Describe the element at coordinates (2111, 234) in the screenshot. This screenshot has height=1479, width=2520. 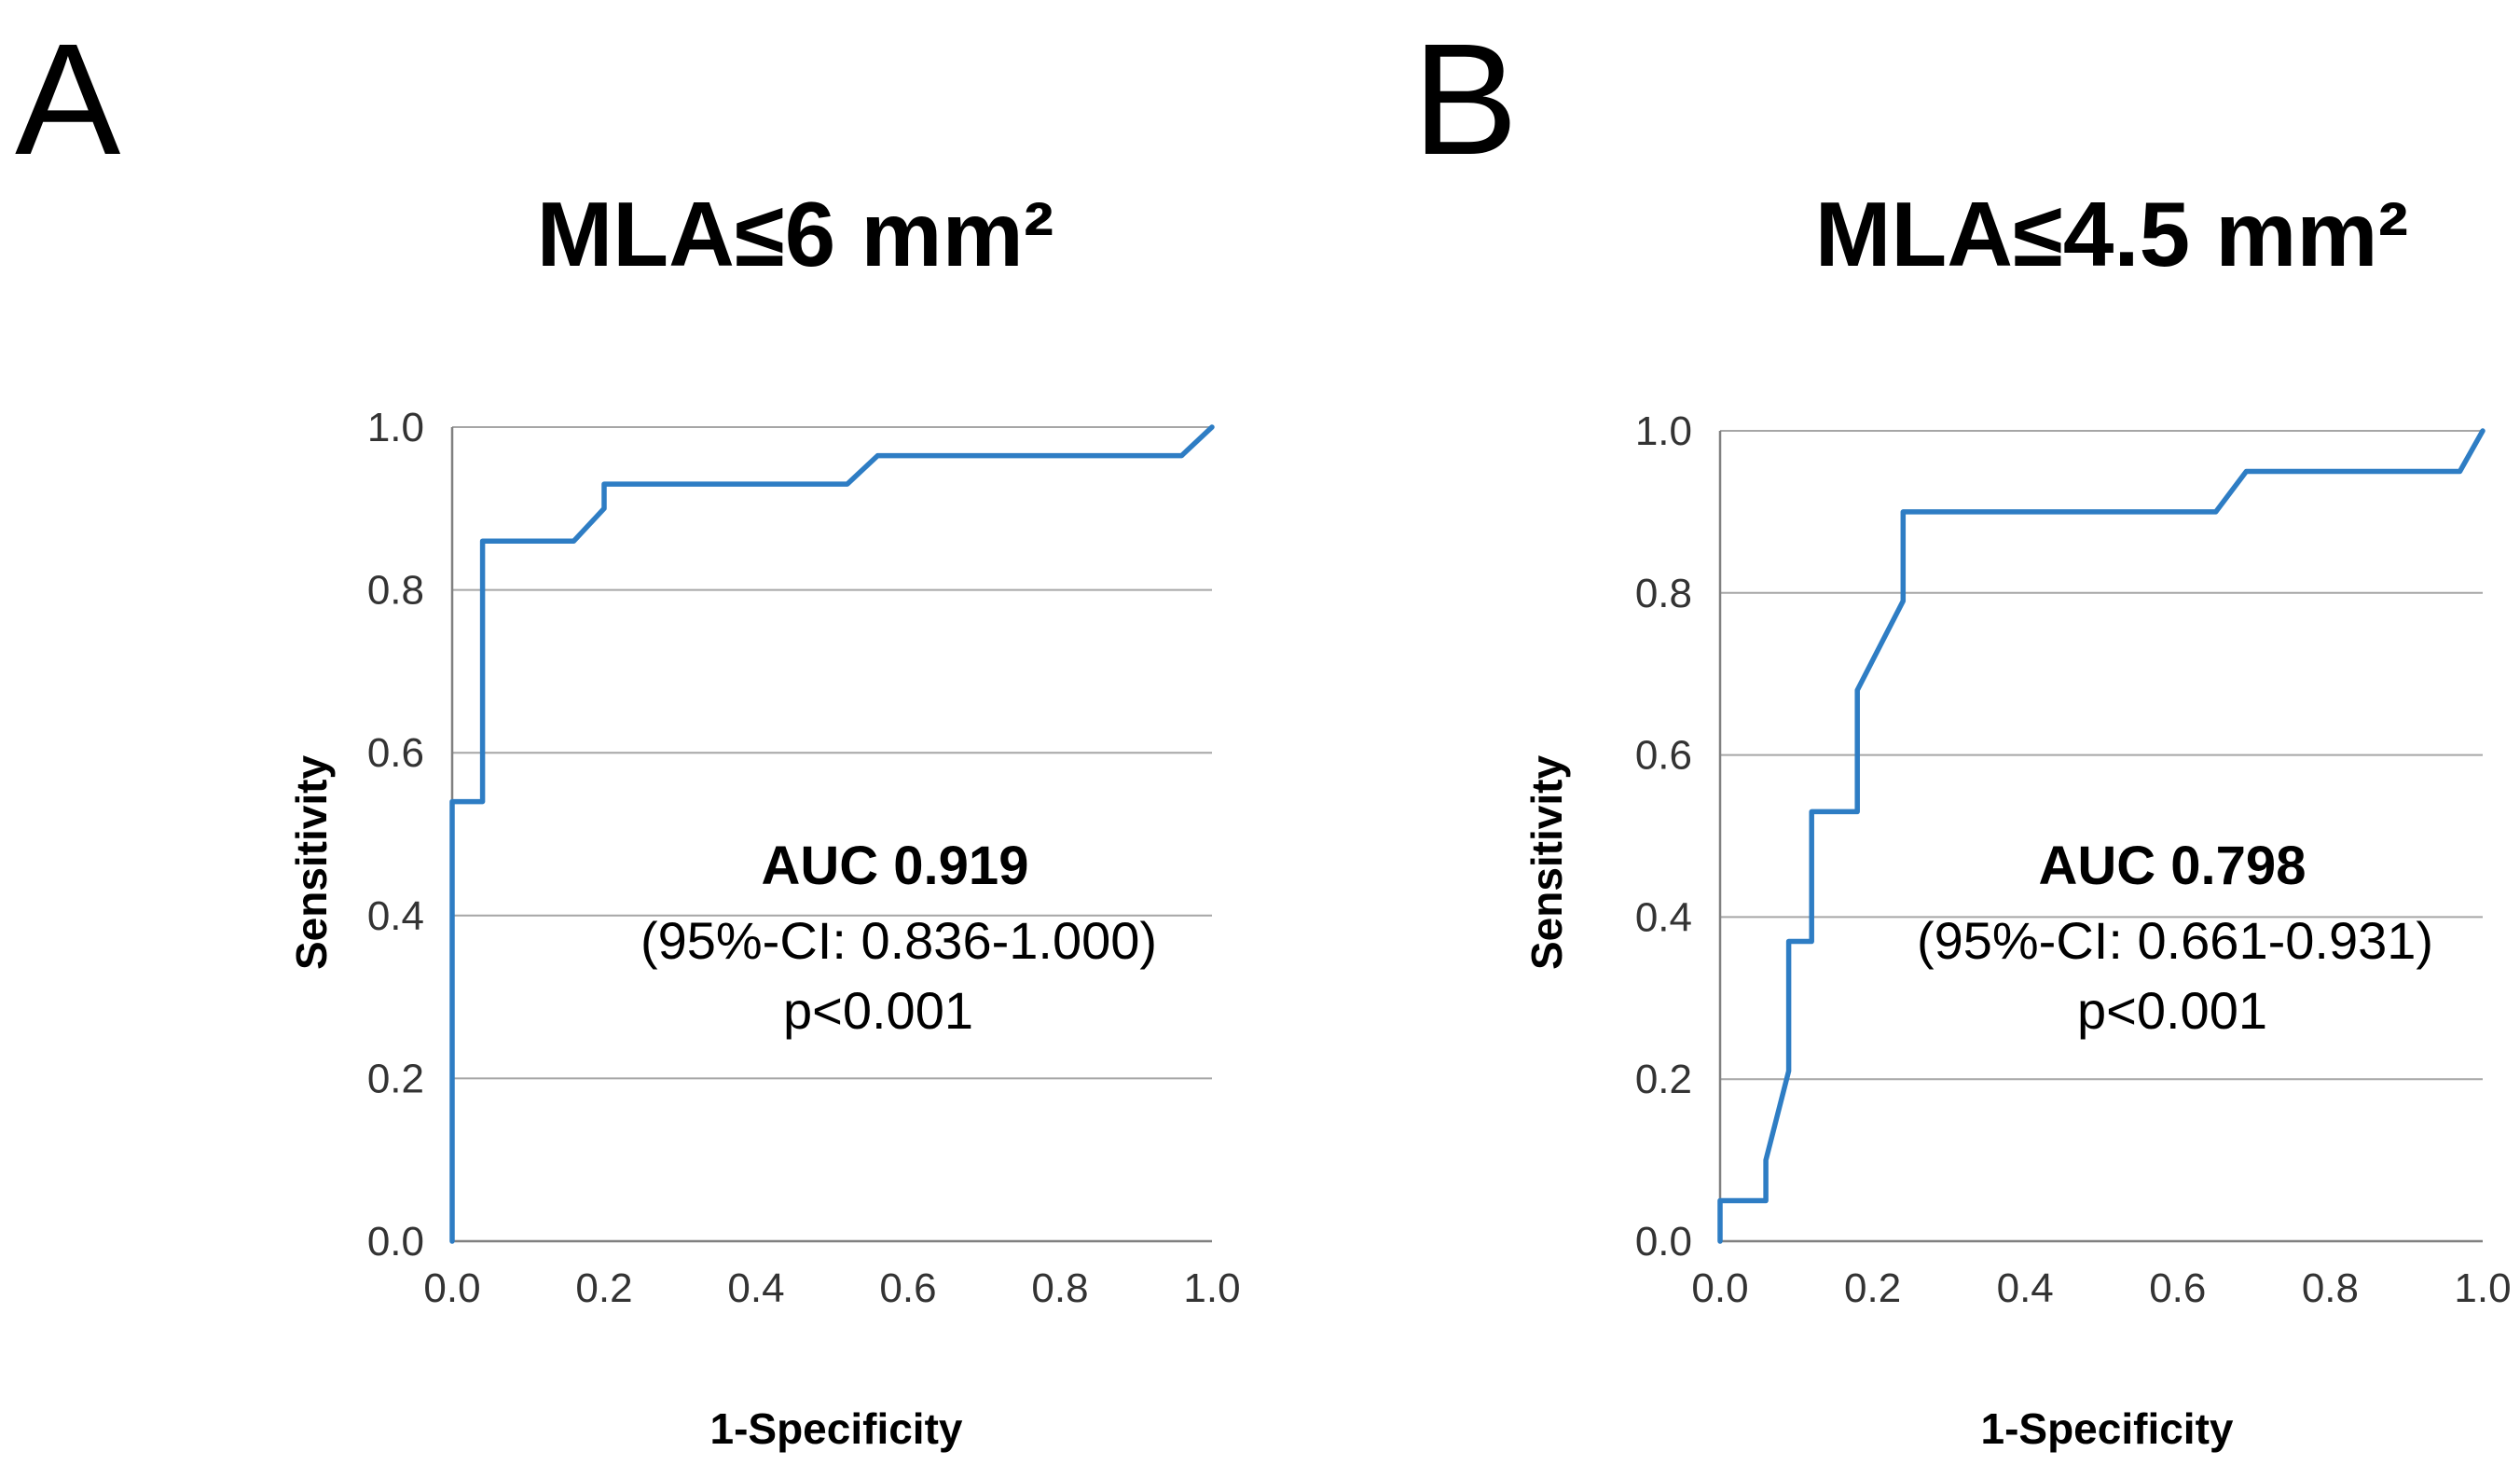
I see `chart-title: MLA≤4.5 mm²` at that location.